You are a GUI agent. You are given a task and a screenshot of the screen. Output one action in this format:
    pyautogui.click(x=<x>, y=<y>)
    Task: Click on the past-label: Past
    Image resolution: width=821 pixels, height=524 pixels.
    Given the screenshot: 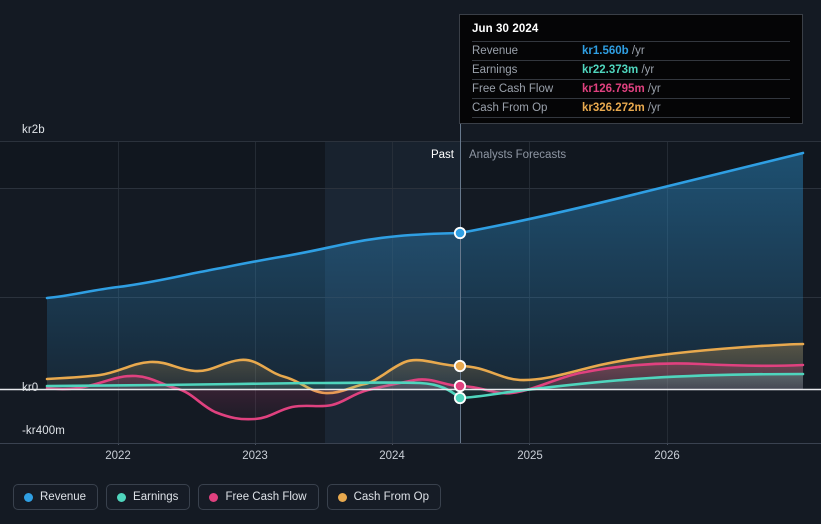 What is the action you would take?
    pyautogui.click(x=442, y=155)
    